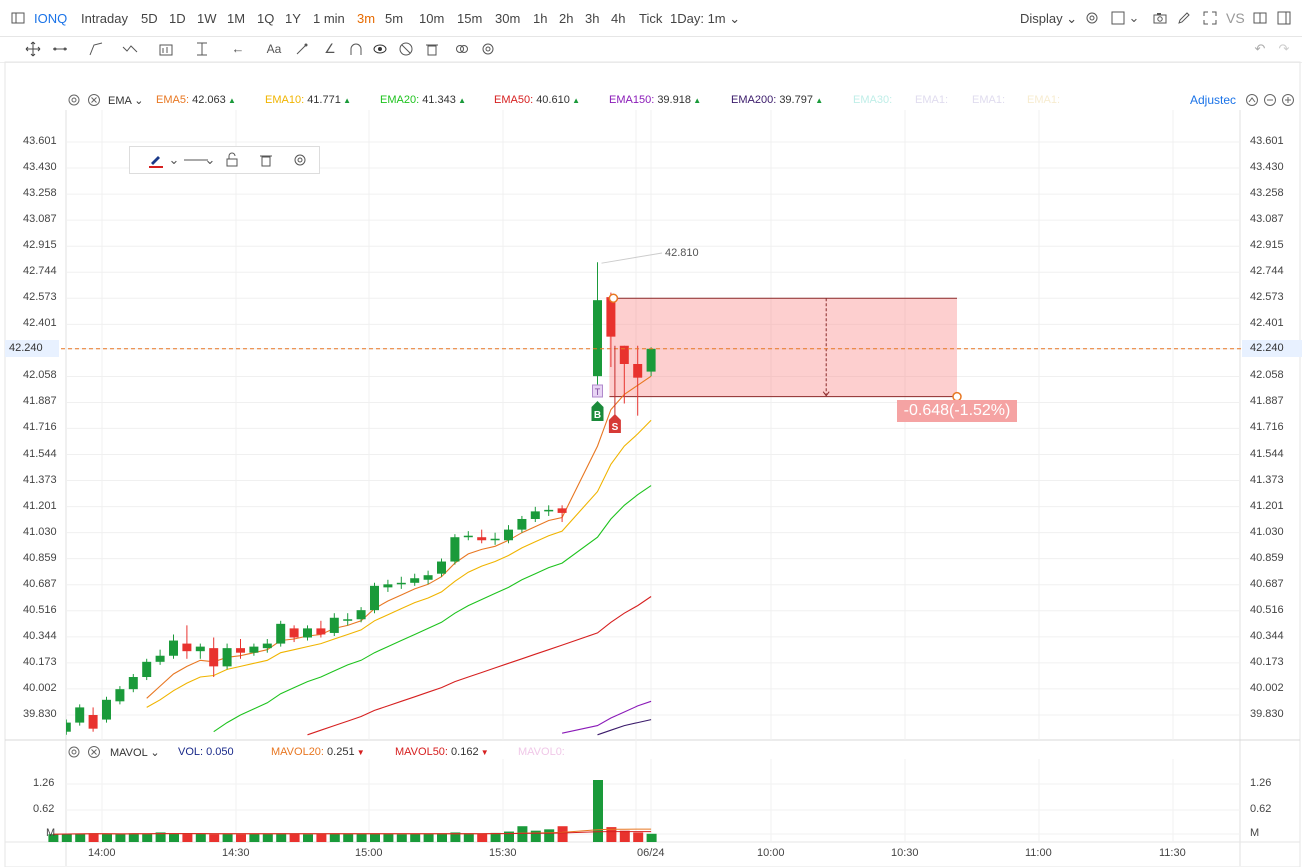 The height and width of the screenshot is (867, 1302). I want to click on timeframe-2h: 2h, so click(566, 18).